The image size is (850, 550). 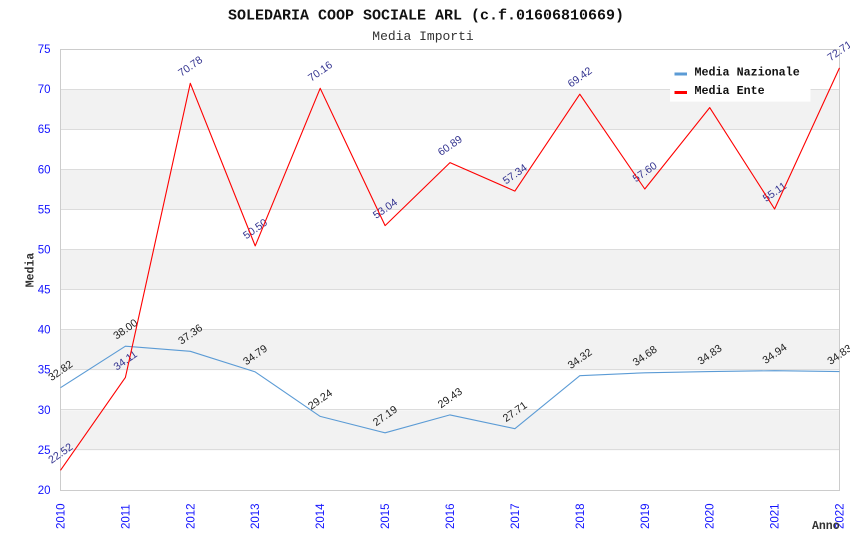 I want to click on svg-text: 2017, so click(x=516, y=516).